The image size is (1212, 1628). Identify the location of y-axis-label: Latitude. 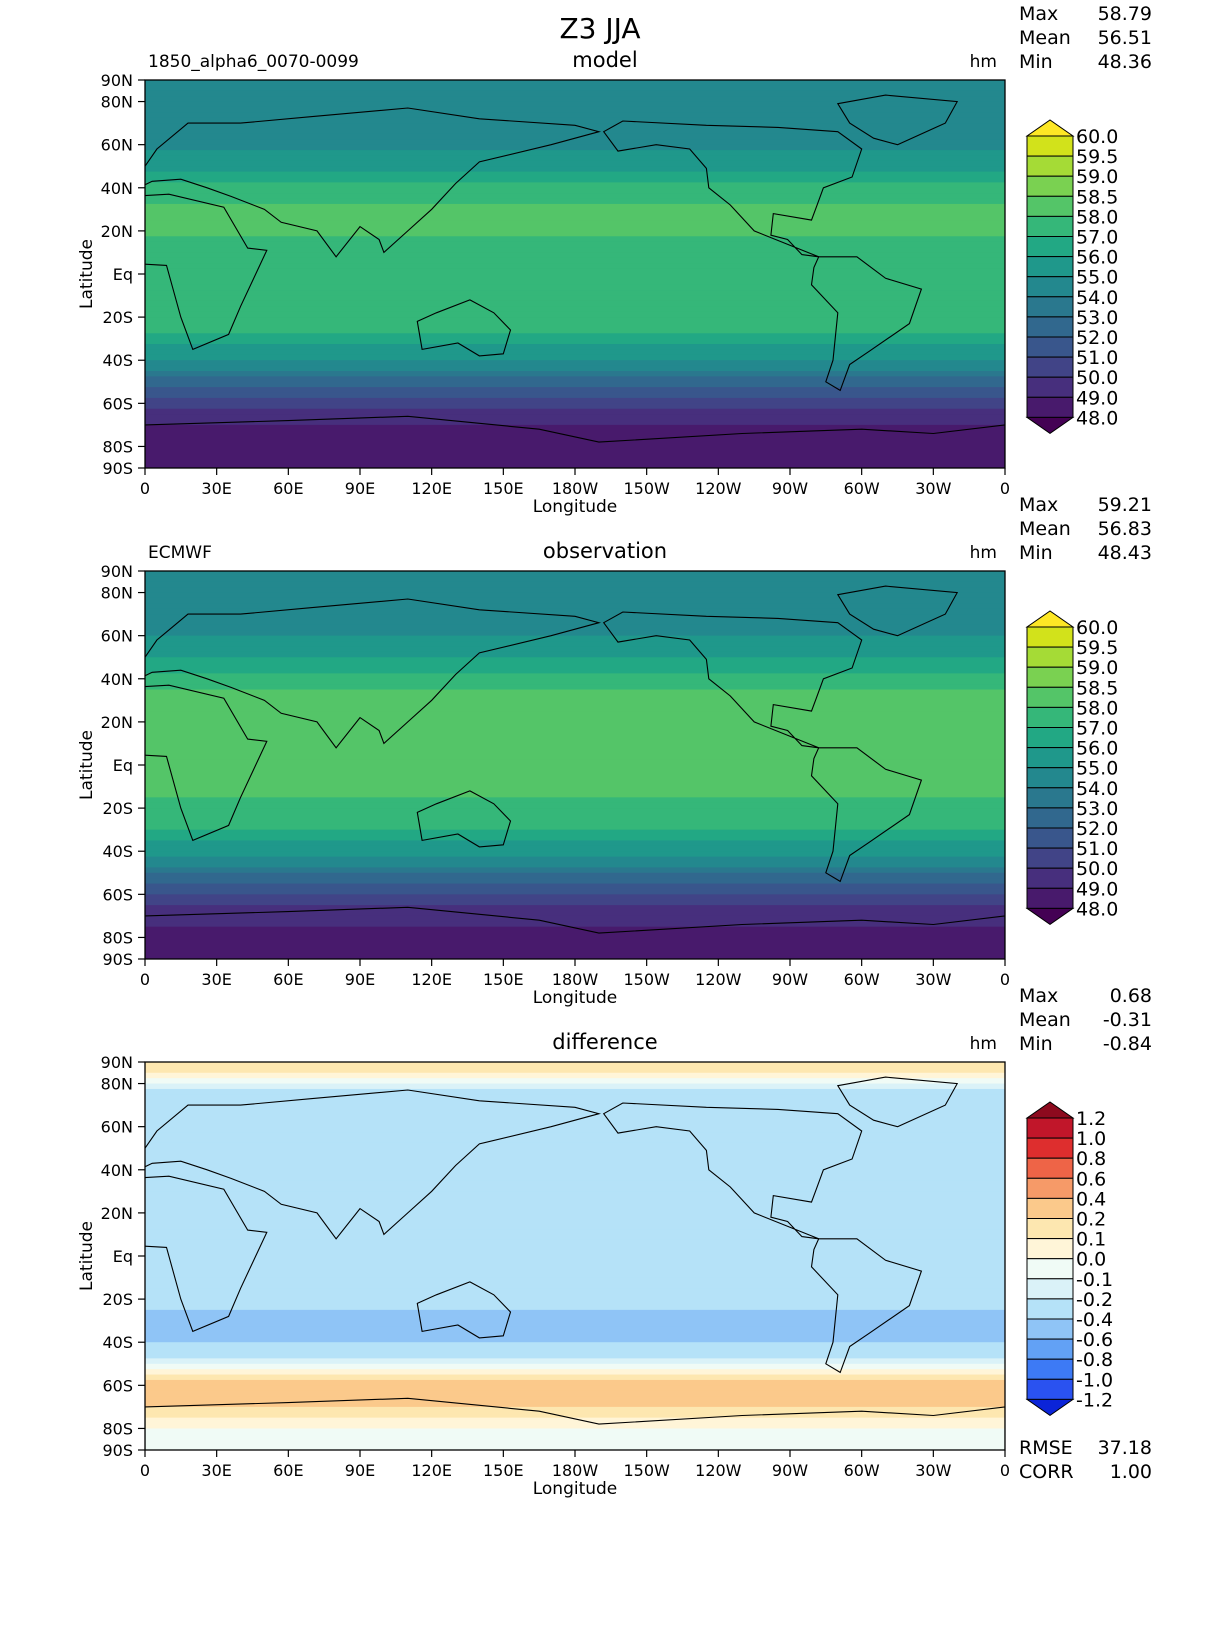
(87, 765).